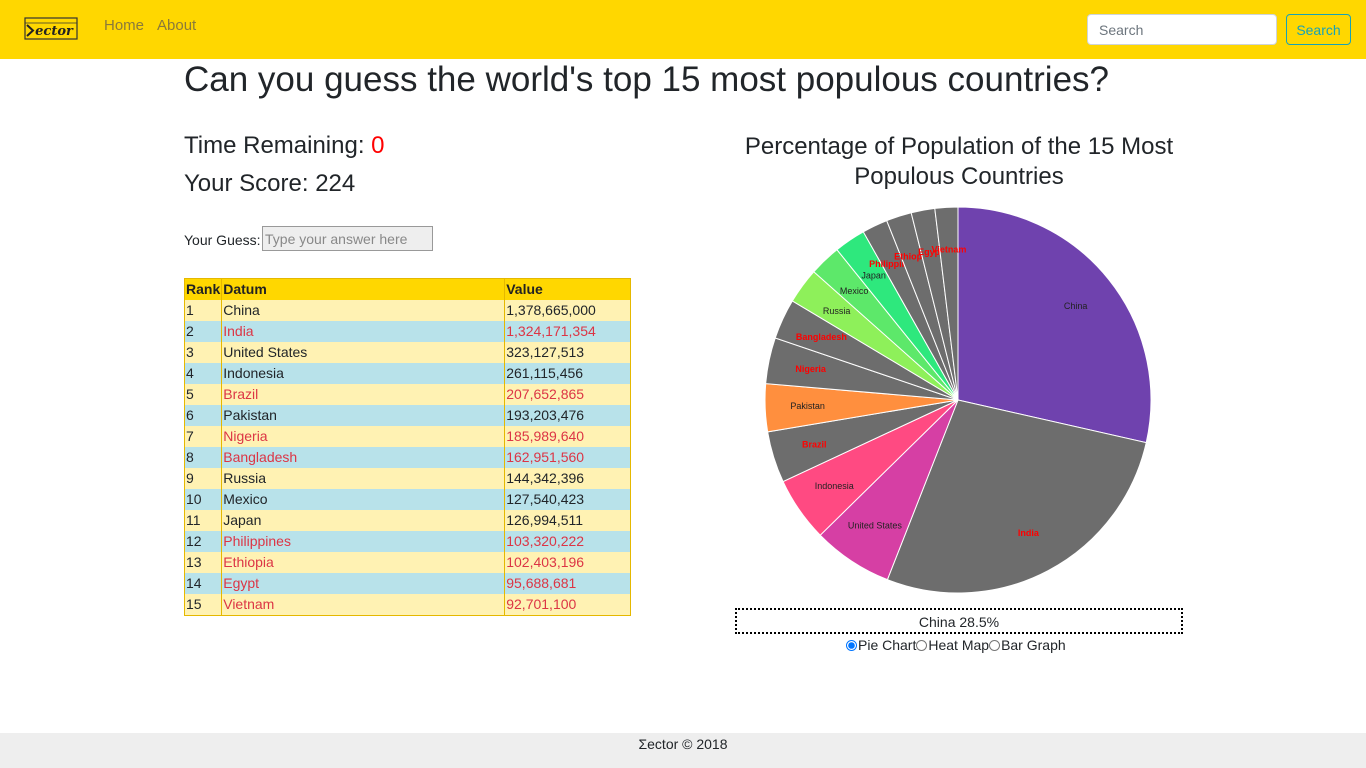 The height and width of the screenshot is (768, 1366). What do you see at coordinates (1016, 496) in the screenshot?
I see `pie-slice-india` at bounding box center [1016, 496].